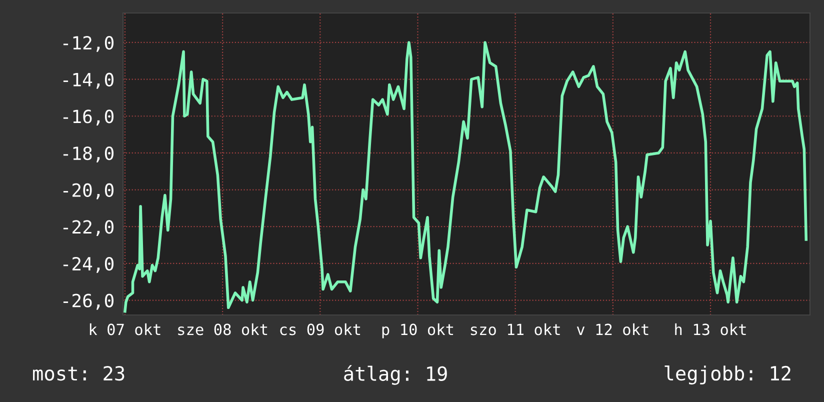  Describe the element at coordinates (727, 375) in the screenshot. I see `text: legjobb: 12` at that location.